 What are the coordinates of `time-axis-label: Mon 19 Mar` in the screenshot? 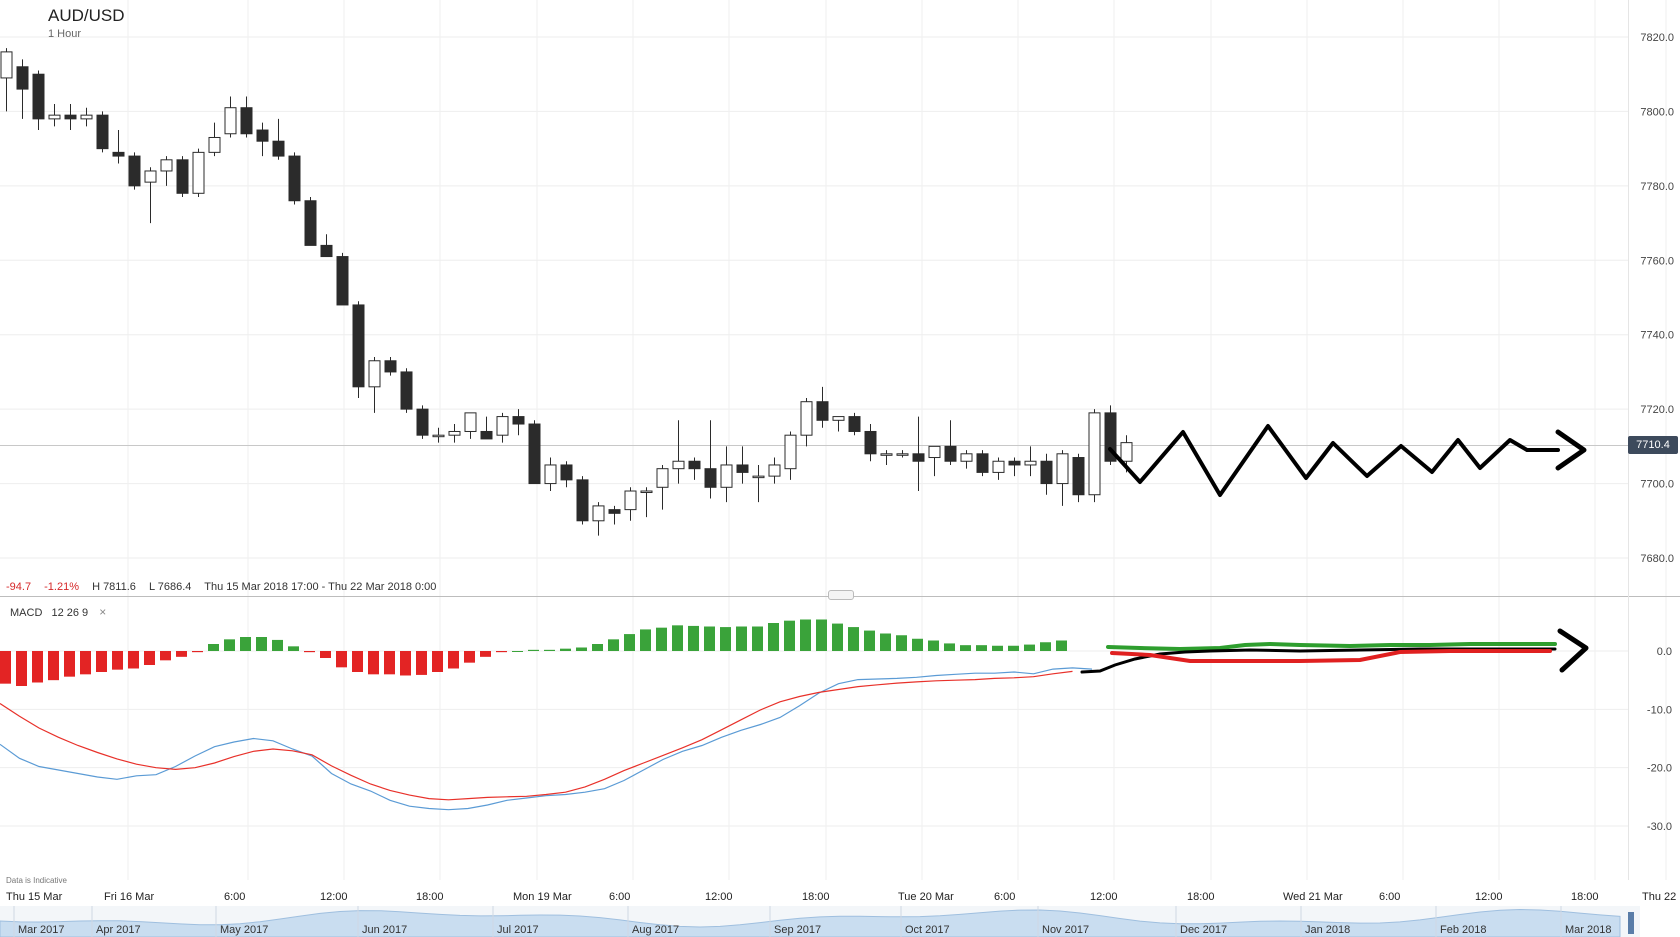 It's located at (542, 897).